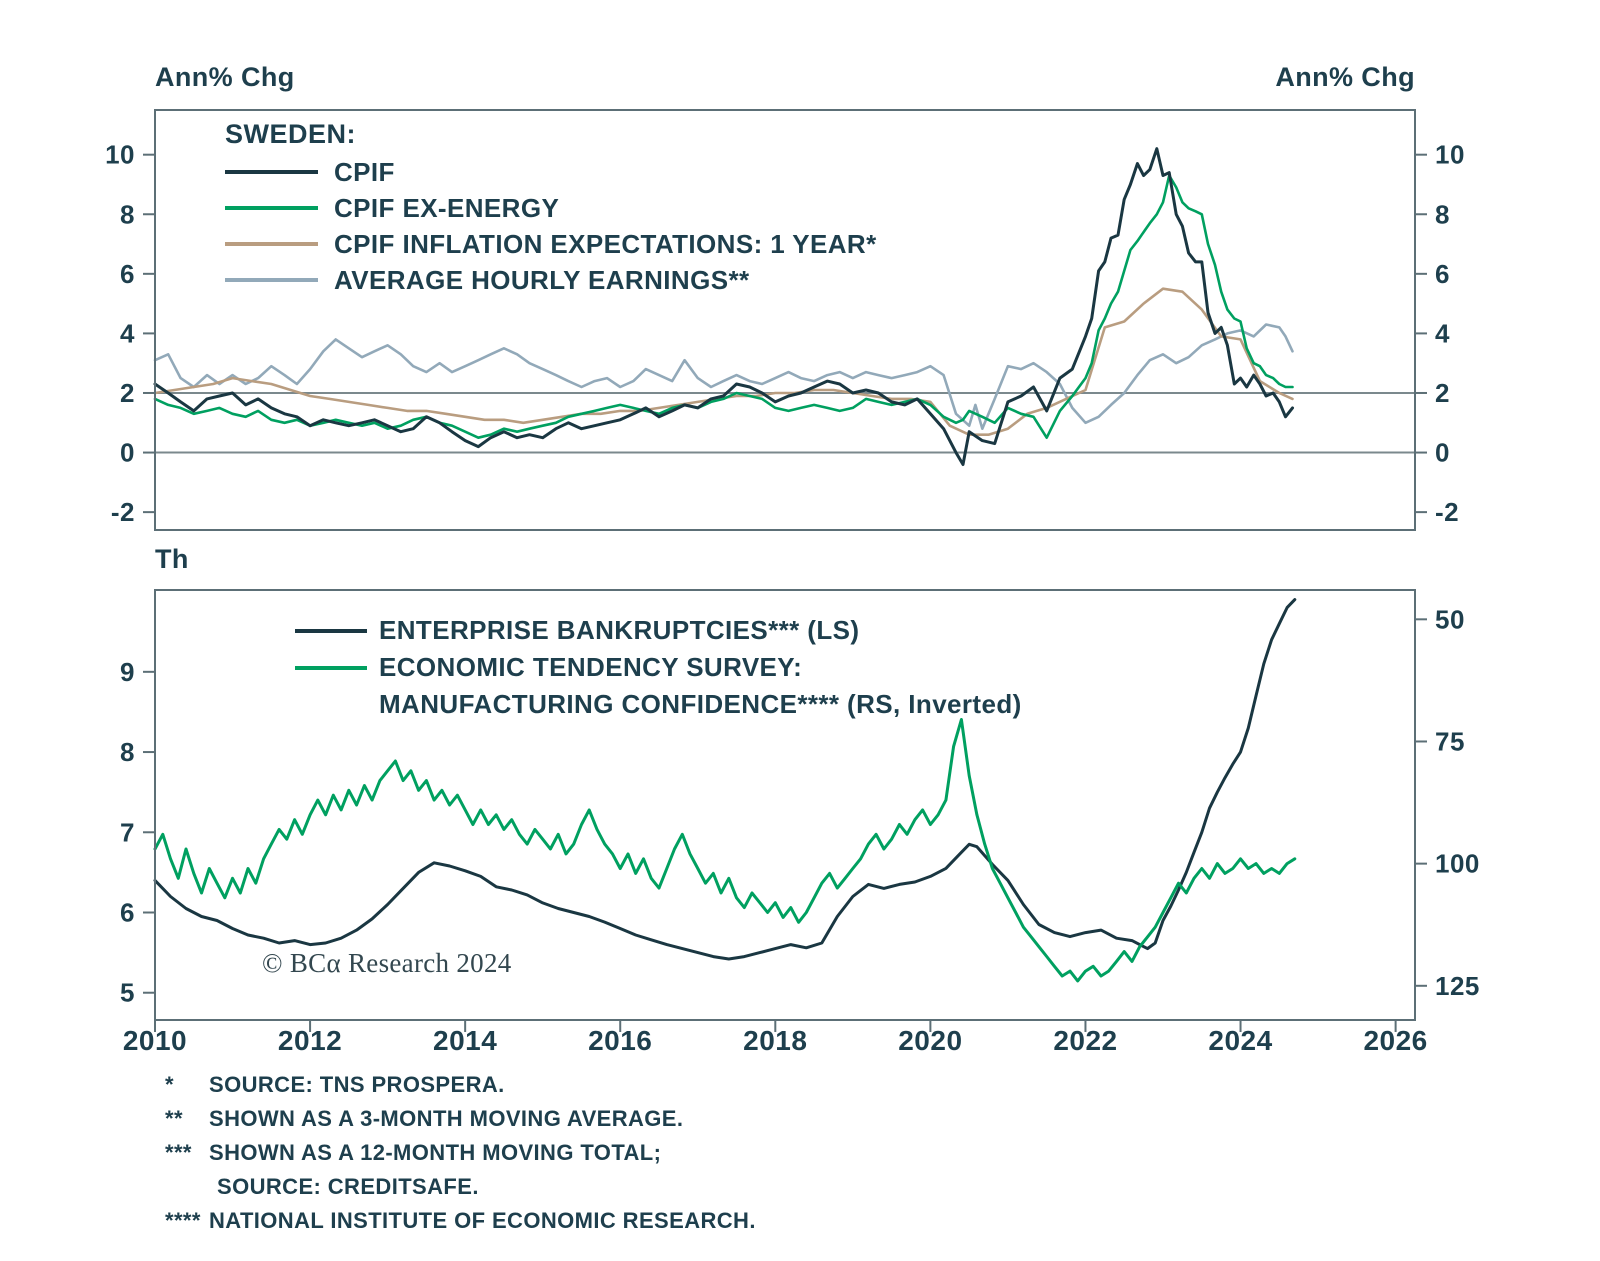 The width and height of the screenshot is (1600, 1261). What do you see at coordinates (331, 667) in the screenshot?
I see `tendency-survey-line-swatch` at bounding box center [331, 667].